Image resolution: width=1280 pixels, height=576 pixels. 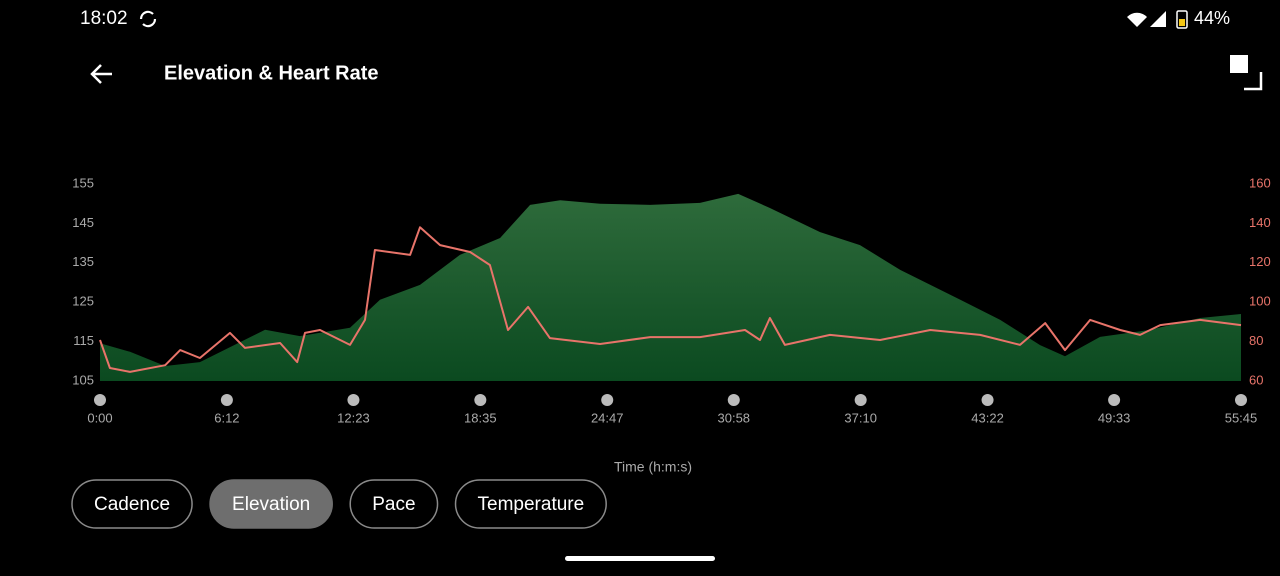 What do you see at coordinates (83, 182) in the screenshot?
I see `y-tick-label: 155` at bounding box center [83, 182].